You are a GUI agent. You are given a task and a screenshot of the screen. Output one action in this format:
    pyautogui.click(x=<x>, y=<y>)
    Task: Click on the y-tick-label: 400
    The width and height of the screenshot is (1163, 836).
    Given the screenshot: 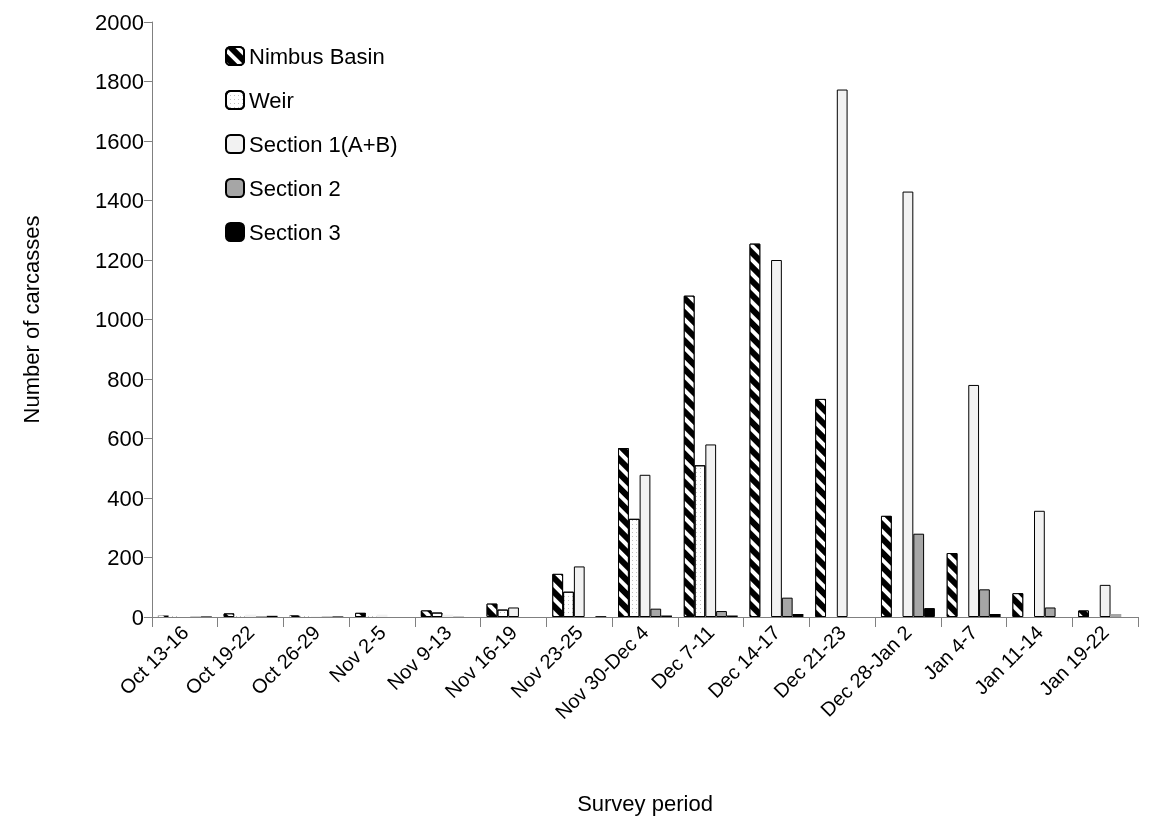 What is the action you would take?
    pyautogui.click(x=125, y=498)
    